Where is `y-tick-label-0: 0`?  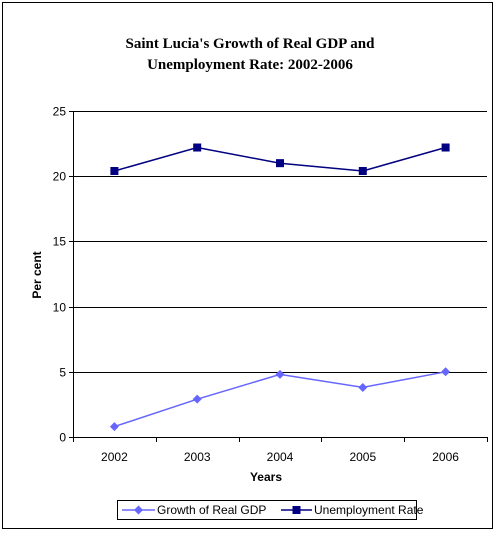 y-tick-label-0: 0 is located at coordinates (62, 438).